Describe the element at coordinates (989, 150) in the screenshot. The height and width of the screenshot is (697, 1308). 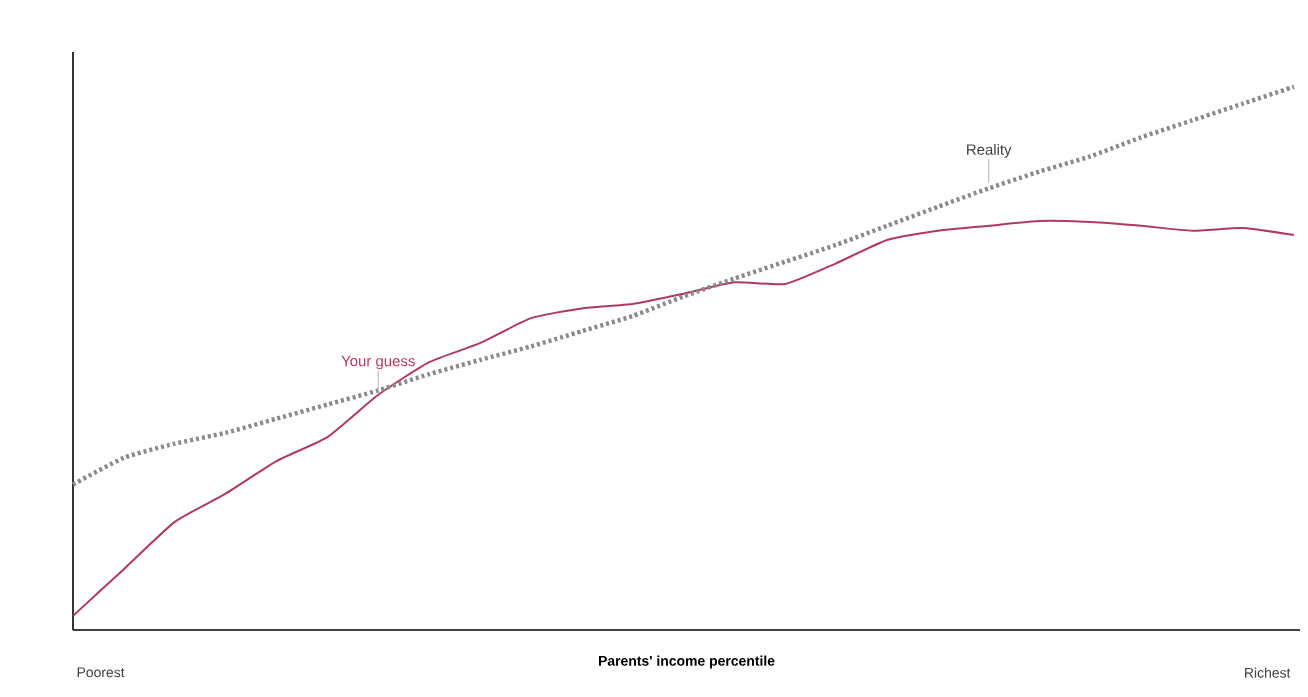
I see `series-label: Reality` at that location.